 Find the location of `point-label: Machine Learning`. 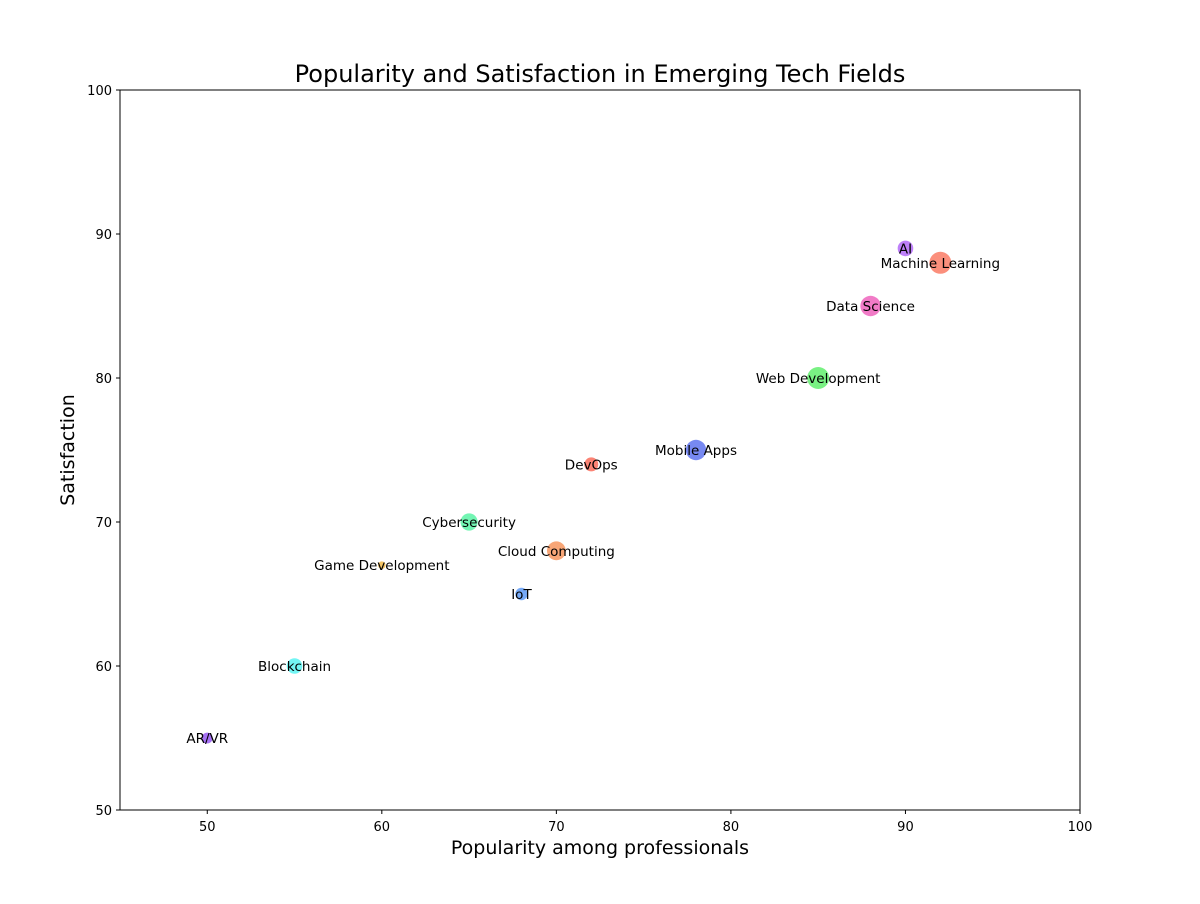

point-label: Machine Learning is located at coordinates (940, 264).